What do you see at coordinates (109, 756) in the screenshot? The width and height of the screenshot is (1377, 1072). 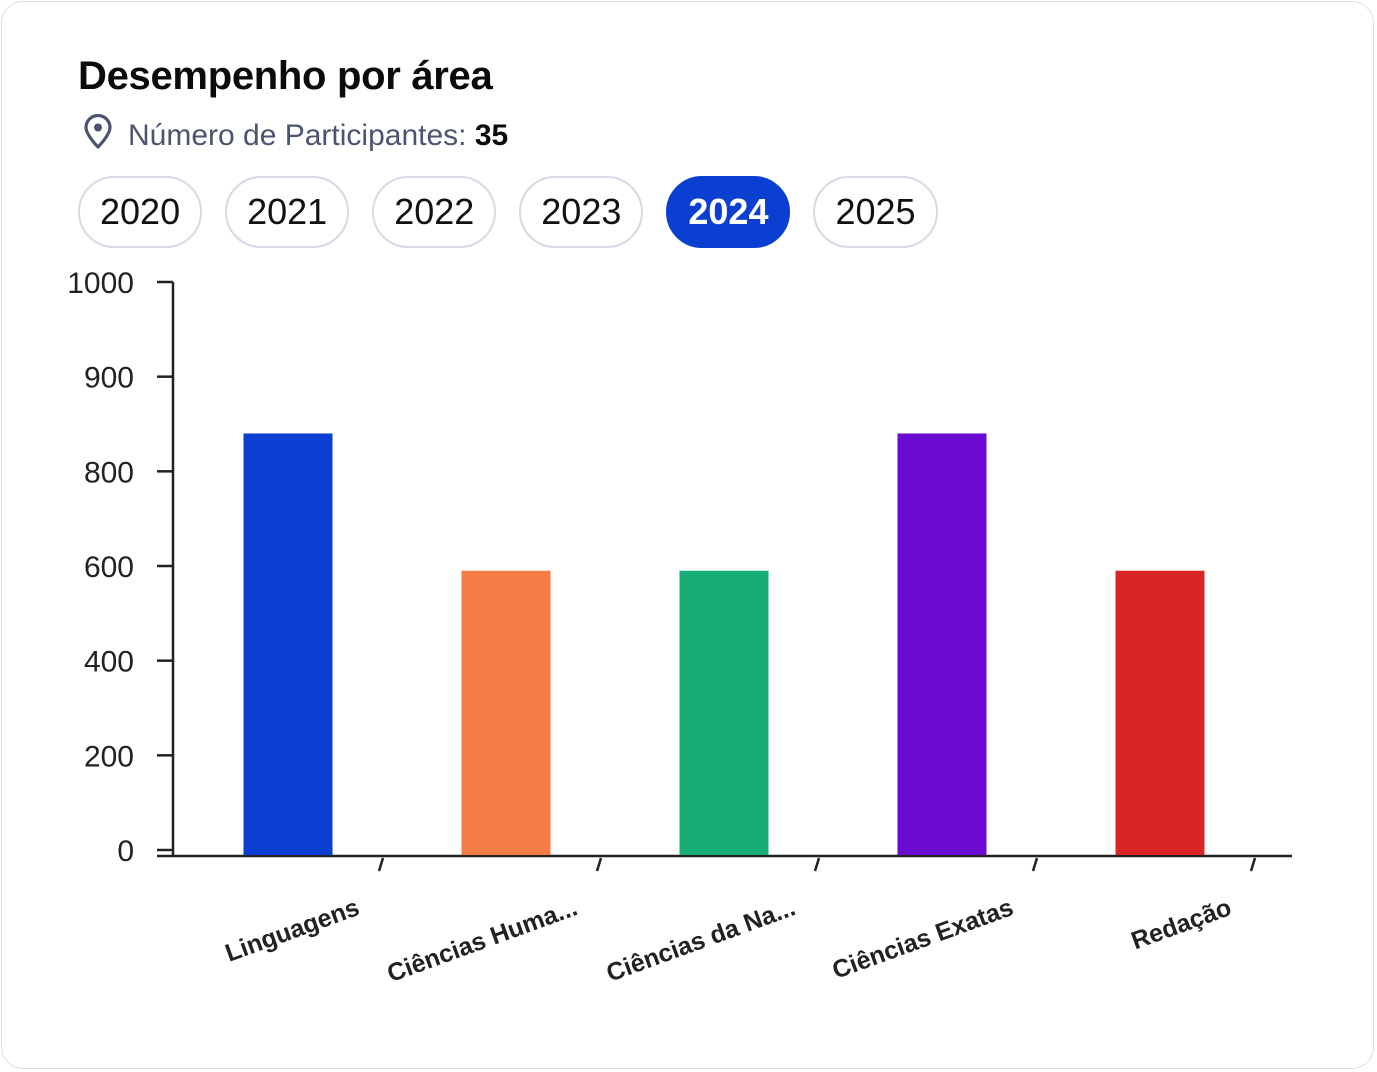 I see `y-tick-label: 200` at bounding box center [109, 756].